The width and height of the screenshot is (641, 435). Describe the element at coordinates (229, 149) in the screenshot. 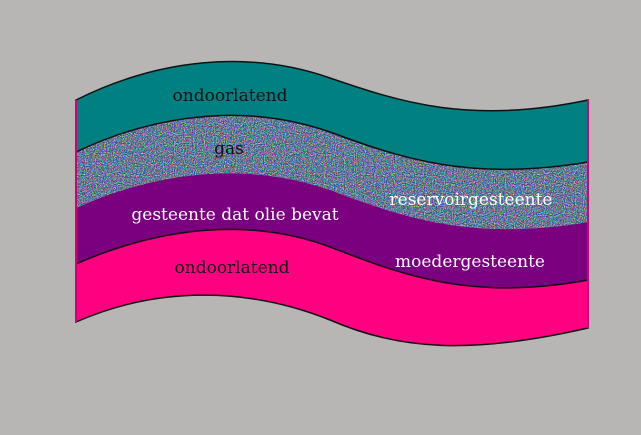

I see `label-gas: gas` at that location.